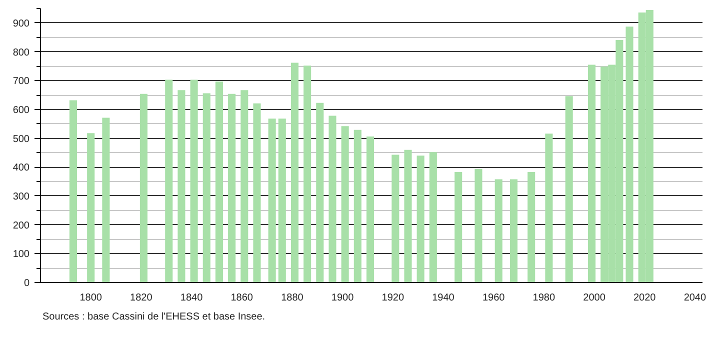  What do you see at coordinates (544, 298) in the screenshot?
I see `x-tick-label: 1980` at bounding box center [544, 298].